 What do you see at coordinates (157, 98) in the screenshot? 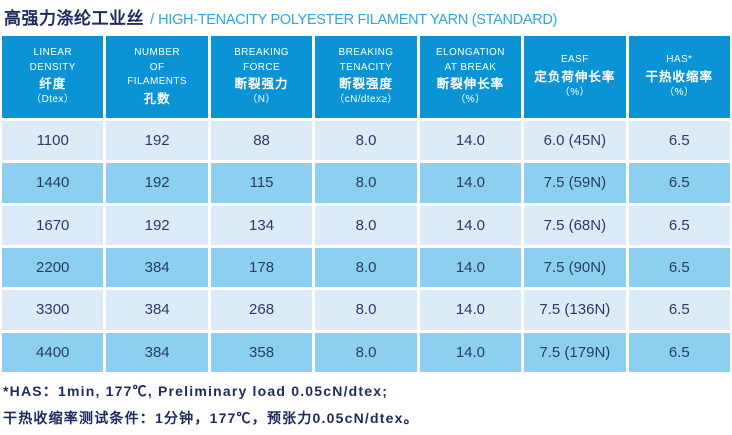
I see `header-line: 孔数` at bounding box center [157, 98].